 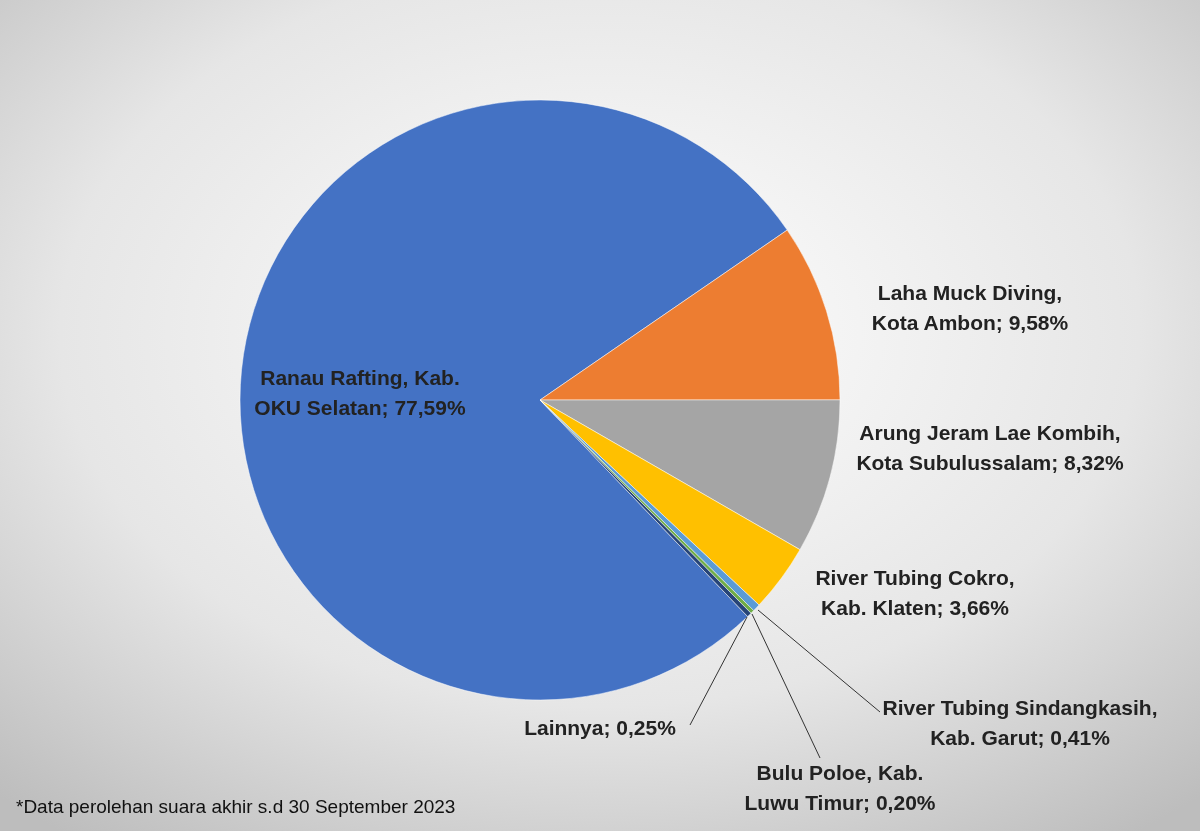 I want to click on slice-label: Laha Muck Diving, Kota Ambon; 9,58%, so click(x=970, y=307).